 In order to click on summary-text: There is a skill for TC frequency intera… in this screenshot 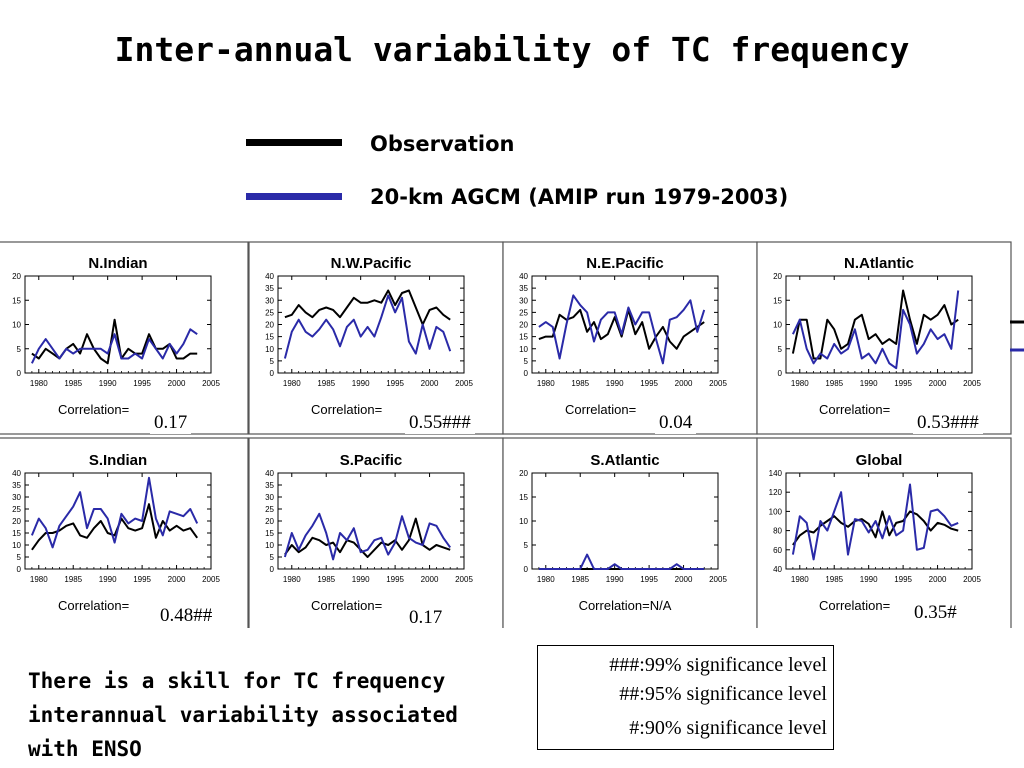, I will do `click(263, 715)`.